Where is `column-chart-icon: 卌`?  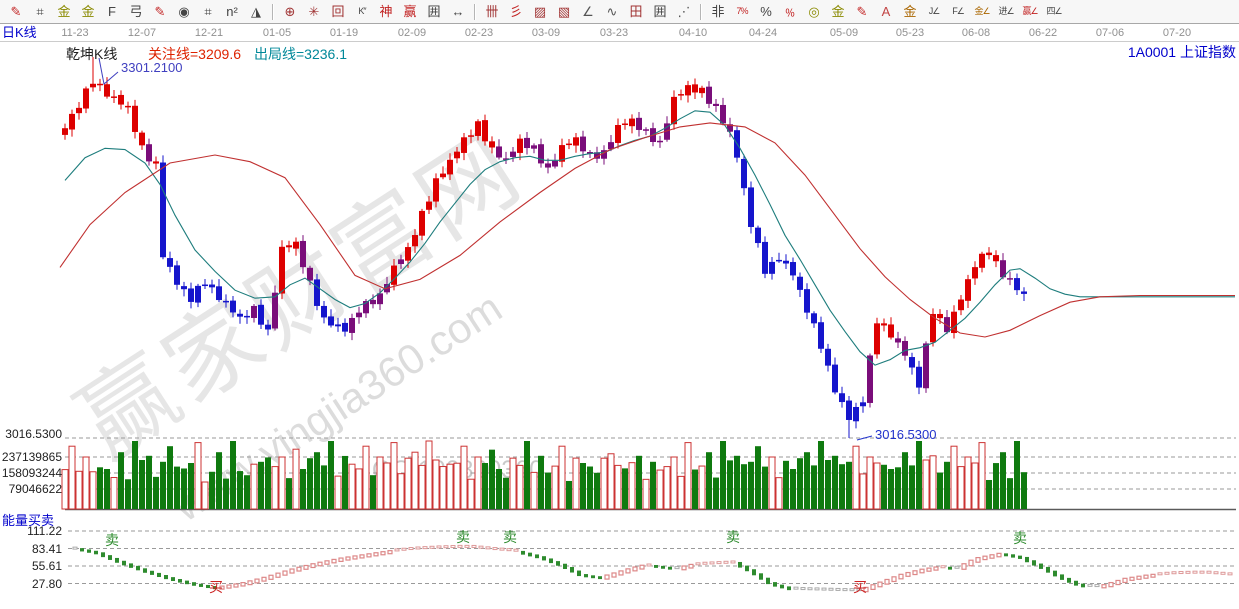 column-chart-icon: 卌 is located at coordinates (492, 11).